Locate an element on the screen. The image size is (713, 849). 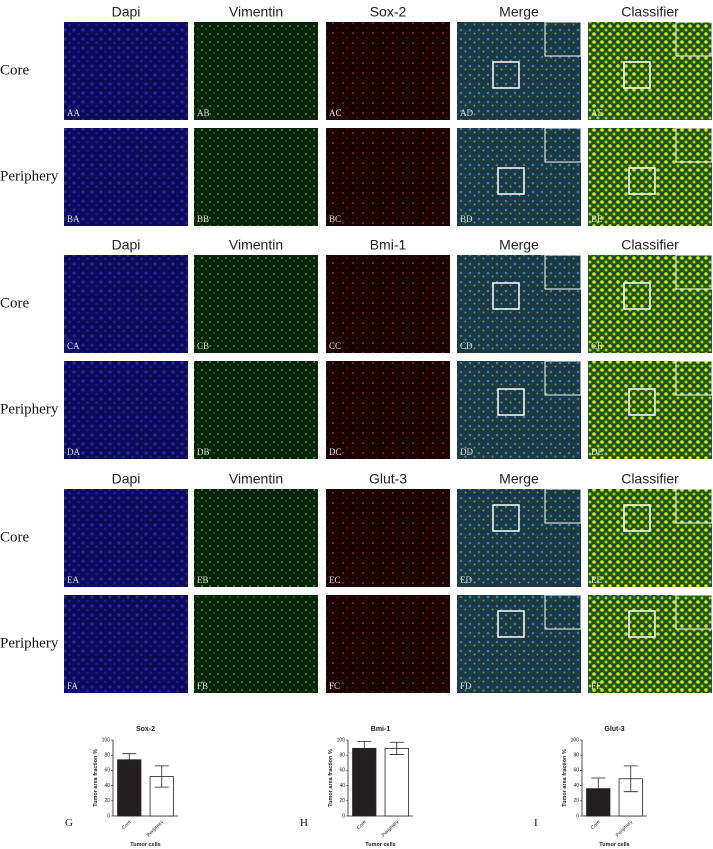
panel-label: BA is located at coordinates (73, 219).